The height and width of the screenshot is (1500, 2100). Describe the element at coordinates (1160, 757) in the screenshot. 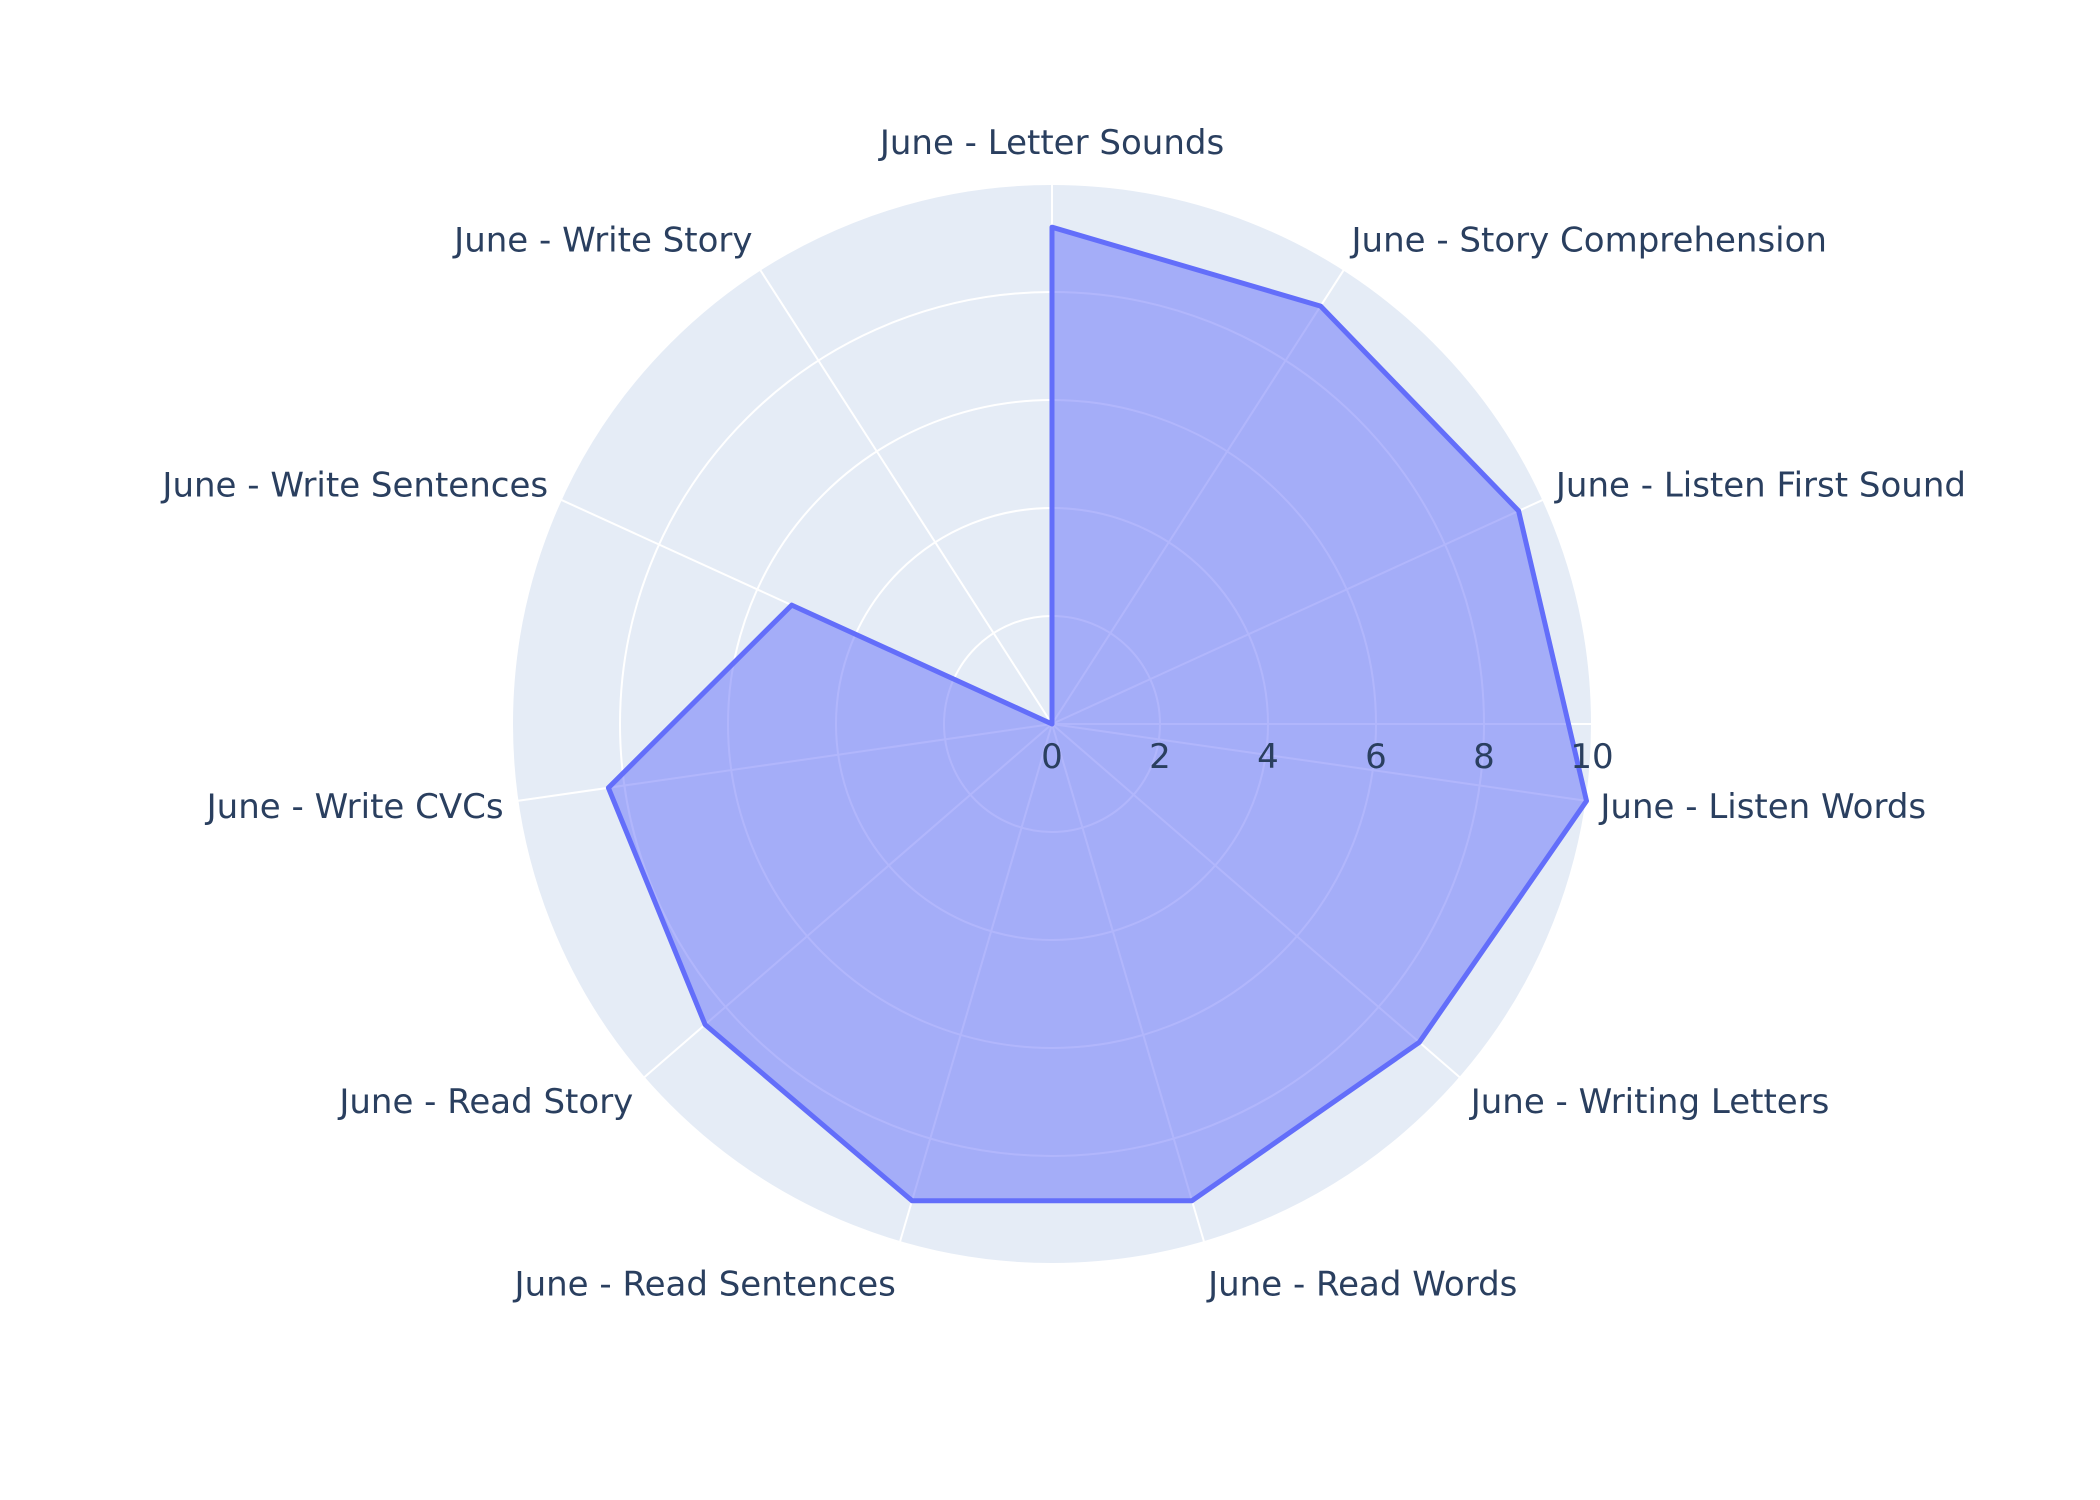

I see `radial-tick-label: 2` at that location.